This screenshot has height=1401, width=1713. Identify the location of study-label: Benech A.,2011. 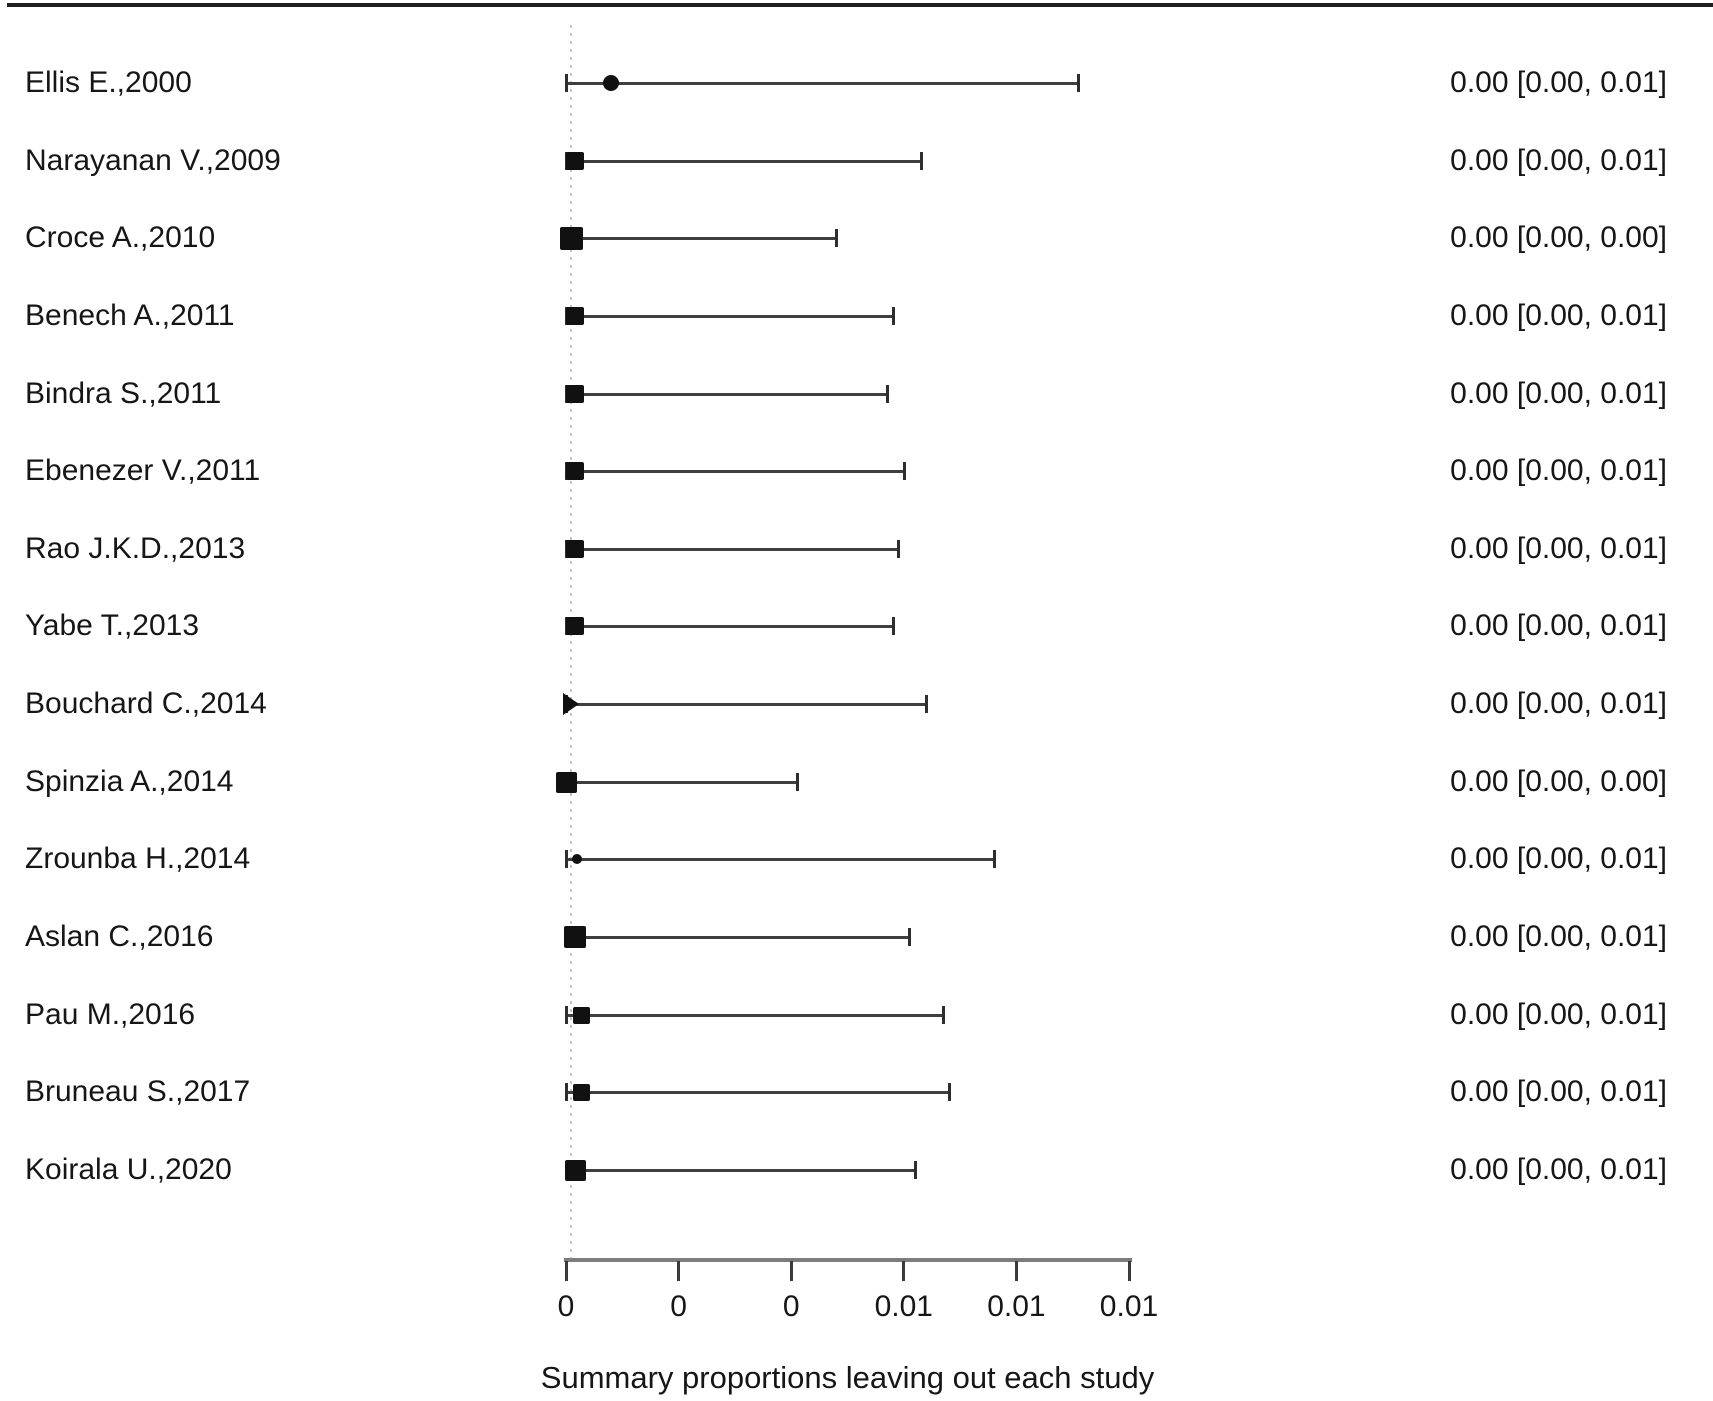
(130, 315).